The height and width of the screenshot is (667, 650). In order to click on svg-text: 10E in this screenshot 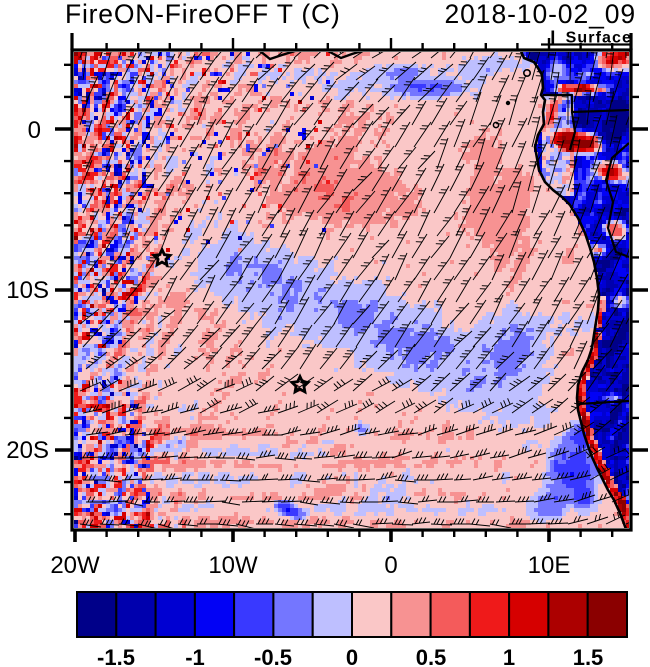, I will do `click(549, 565)`.